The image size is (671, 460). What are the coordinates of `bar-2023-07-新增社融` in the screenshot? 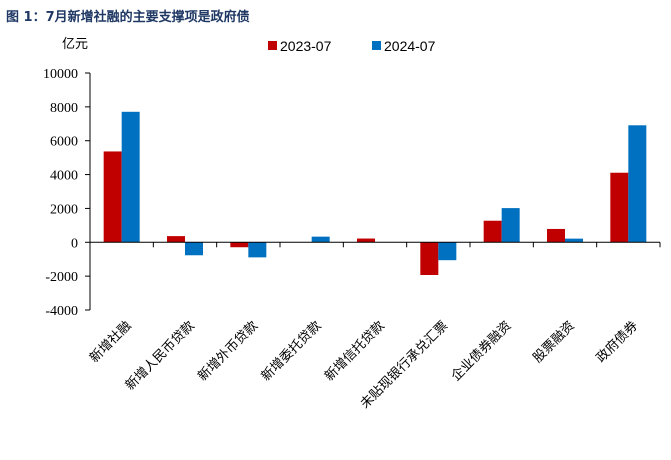 It's located at (112, 197).